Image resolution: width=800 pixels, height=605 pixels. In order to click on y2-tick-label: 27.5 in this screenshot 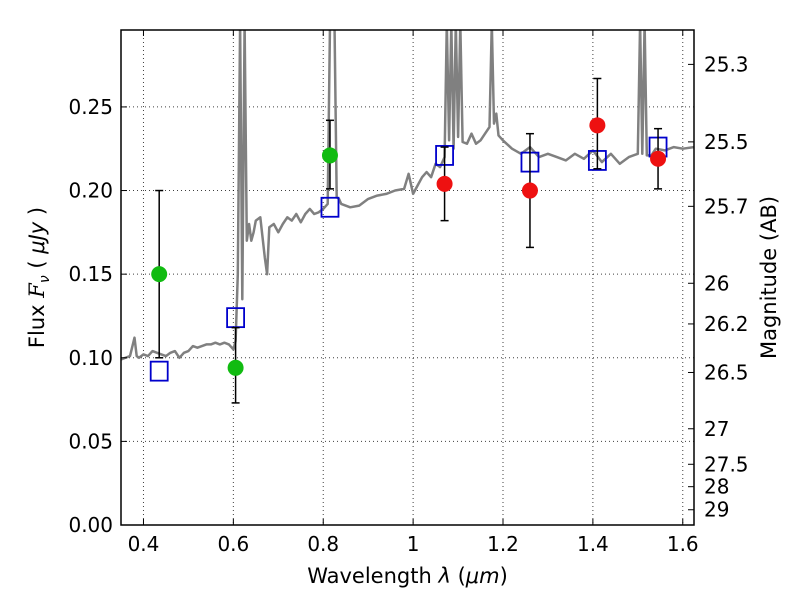, I will do `click(726, 464)`.